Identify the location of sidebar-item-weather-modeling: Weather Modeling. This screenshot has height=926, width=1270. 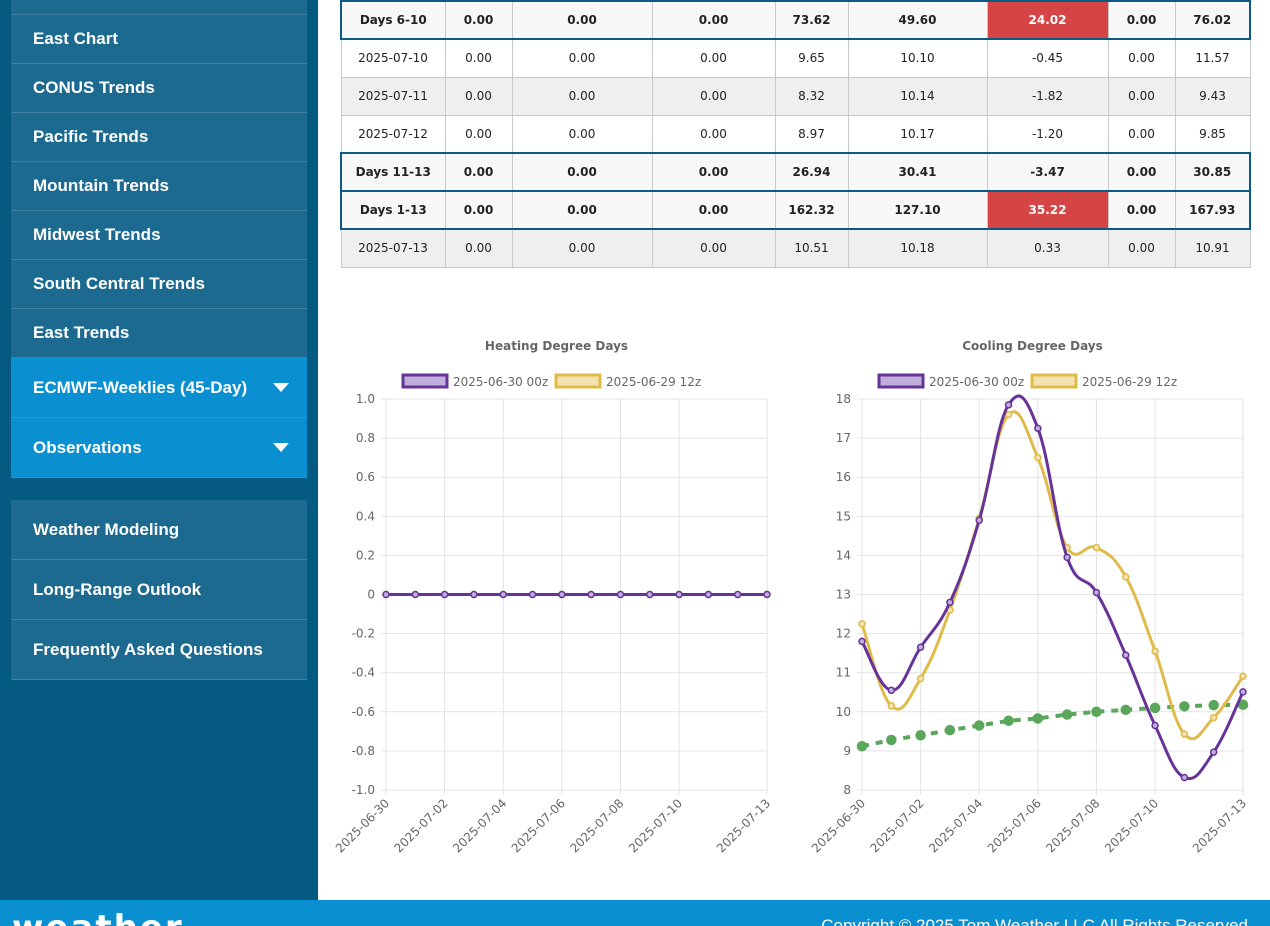
(159, 530).